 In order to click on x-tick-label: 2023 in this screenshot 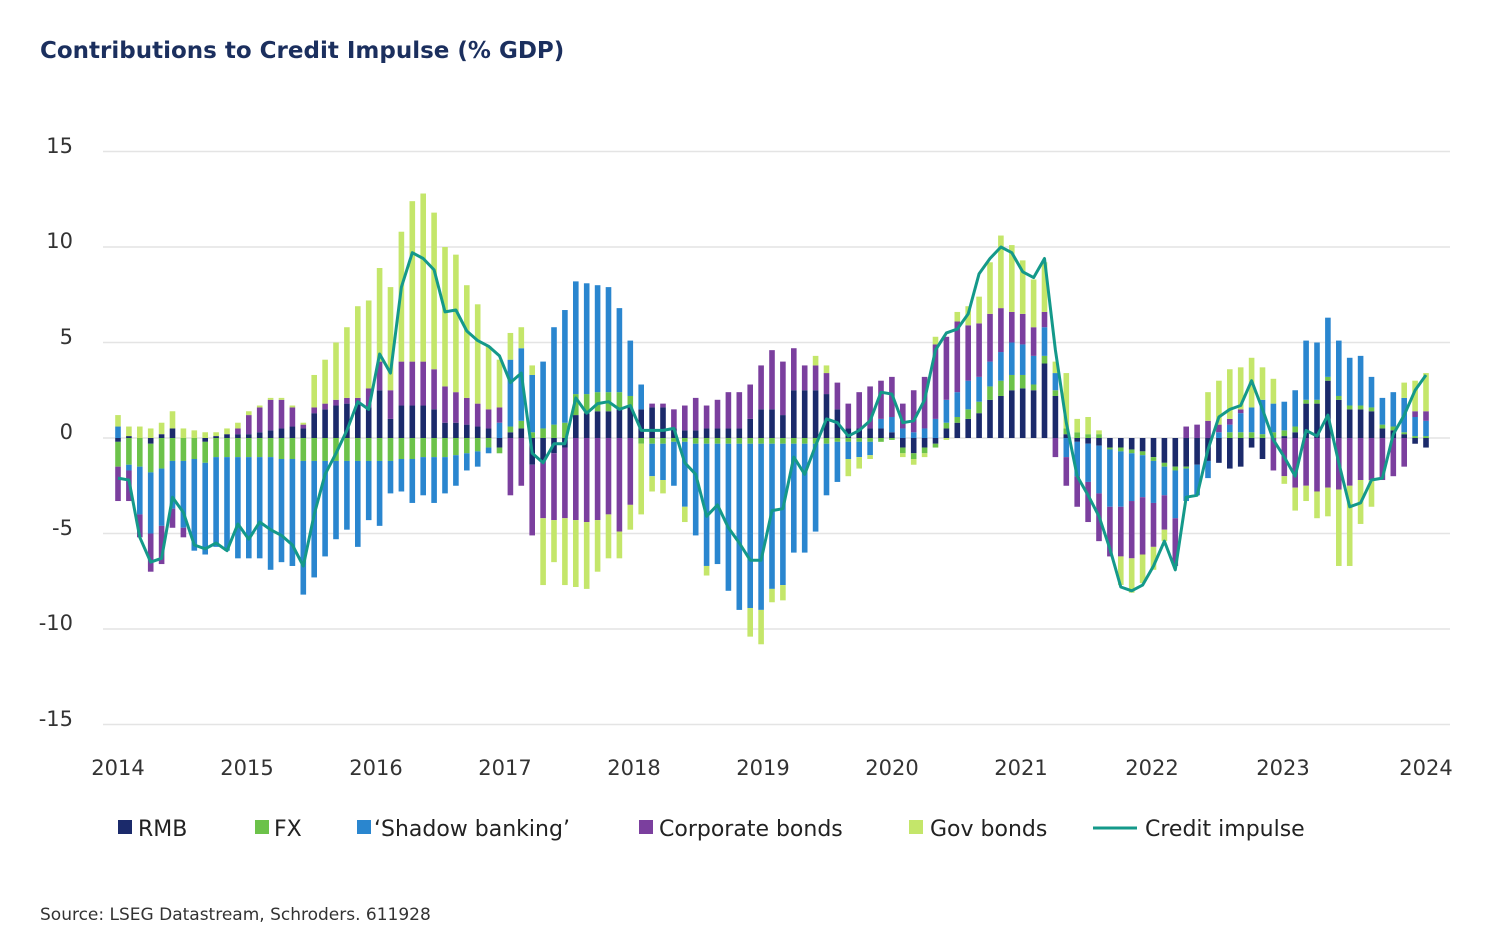, I will do `click(1282, 768)`.